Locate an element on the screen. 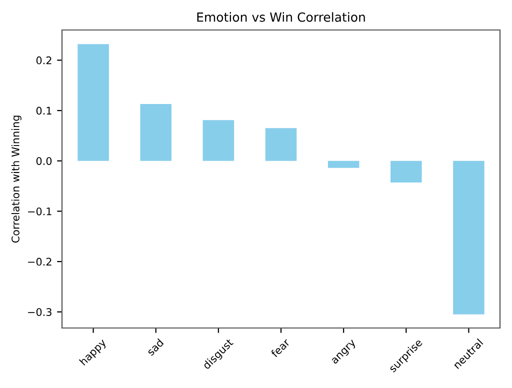 Image resolution: width=512 pixels, height=388 pixels. y-tick-label: 0.2 is located at coordinates (44, 60).